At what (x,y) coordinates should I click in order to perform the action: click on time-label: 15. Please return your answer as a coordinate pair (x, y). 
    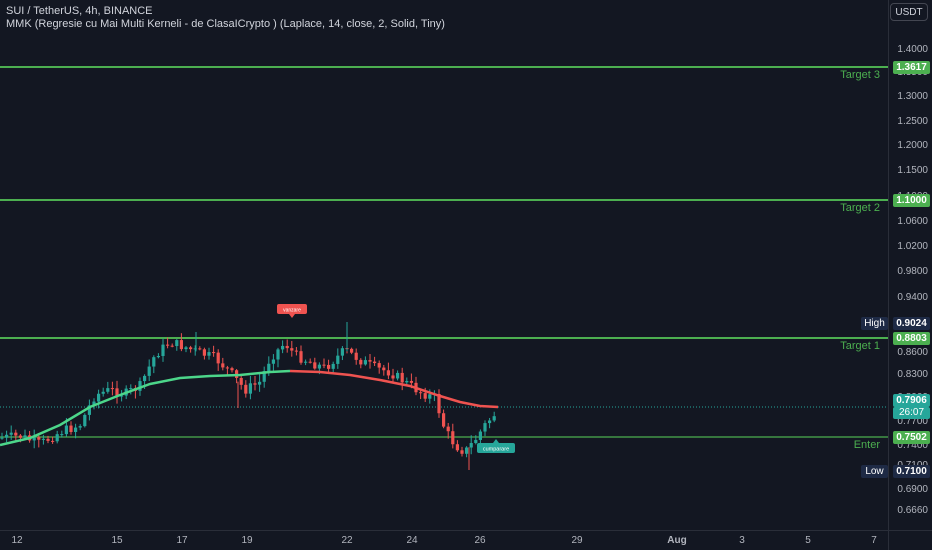
    Looking at the image, I should click on (117, 540).